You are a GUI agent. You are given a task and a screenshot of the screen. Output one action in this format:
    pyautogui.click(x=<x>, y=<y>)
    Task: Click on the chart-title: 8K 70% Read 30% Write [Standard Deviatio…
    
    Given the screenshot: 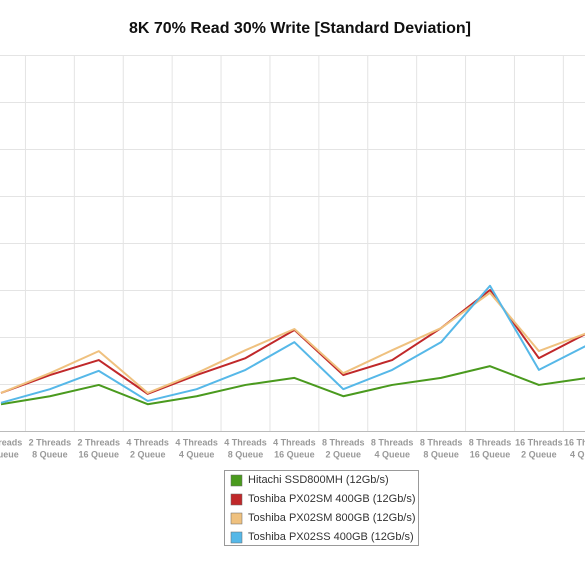 What is the action you would take?
    pyautogui.click(x=300, y=28)
    